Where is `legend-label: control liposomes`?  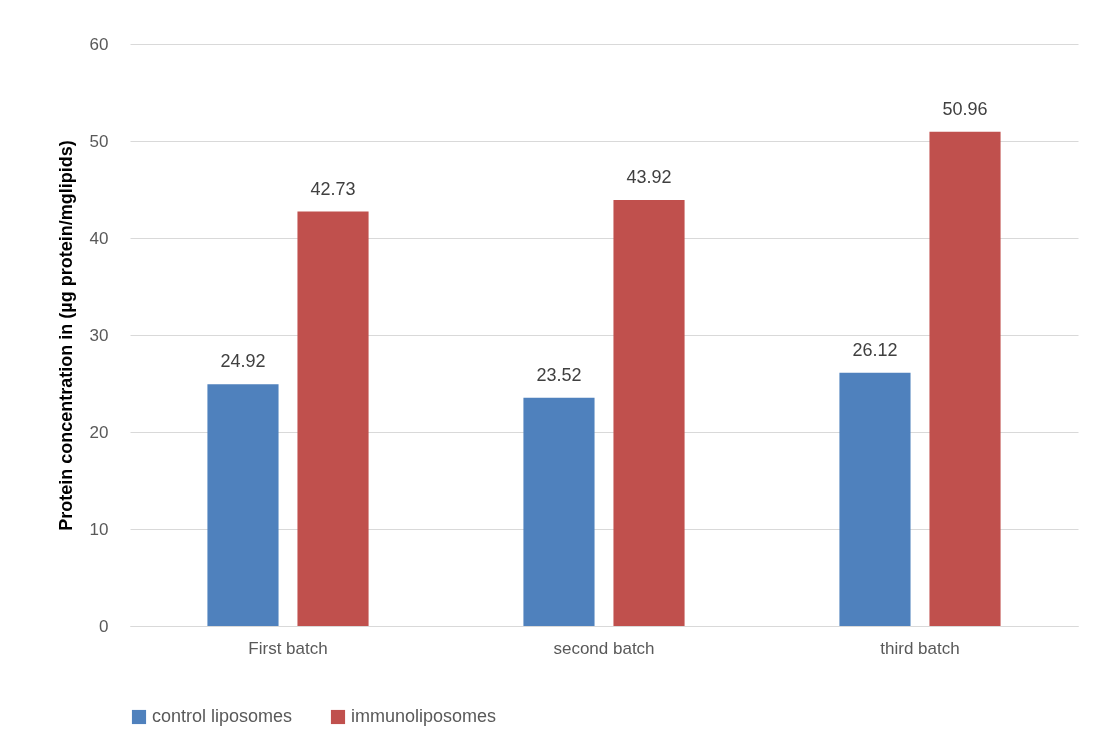
legend-label: control liposomes is located at coordinates (222, 716).